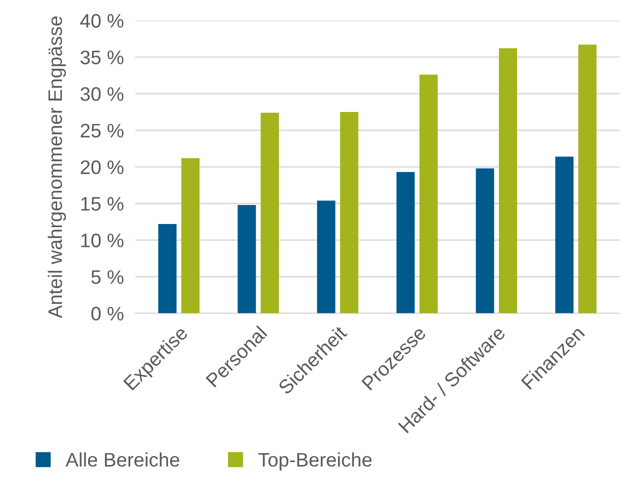 The width and height of the screenshot is (629, 488). I want to click on y-tick-label: 30 %, so click(102, 94).